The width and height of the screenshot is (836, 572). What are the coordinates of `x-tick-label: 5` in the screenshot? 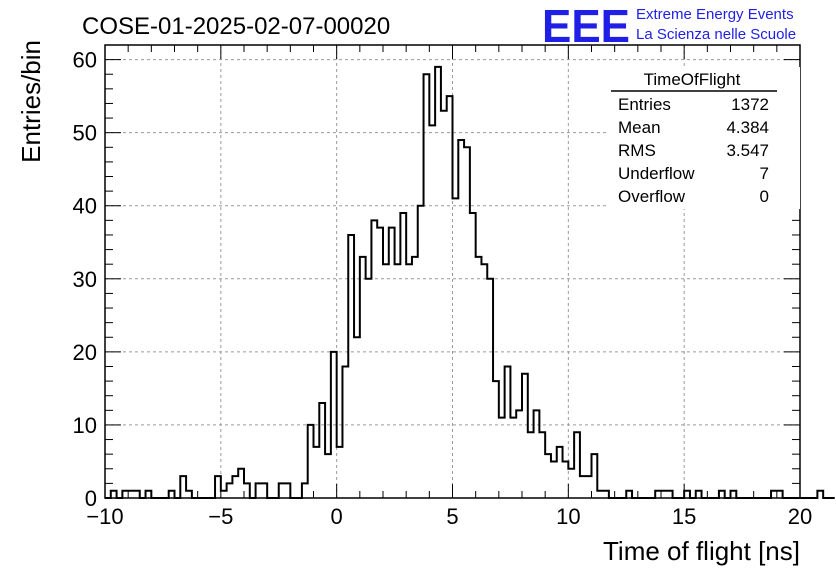 It's located at (452, 516).